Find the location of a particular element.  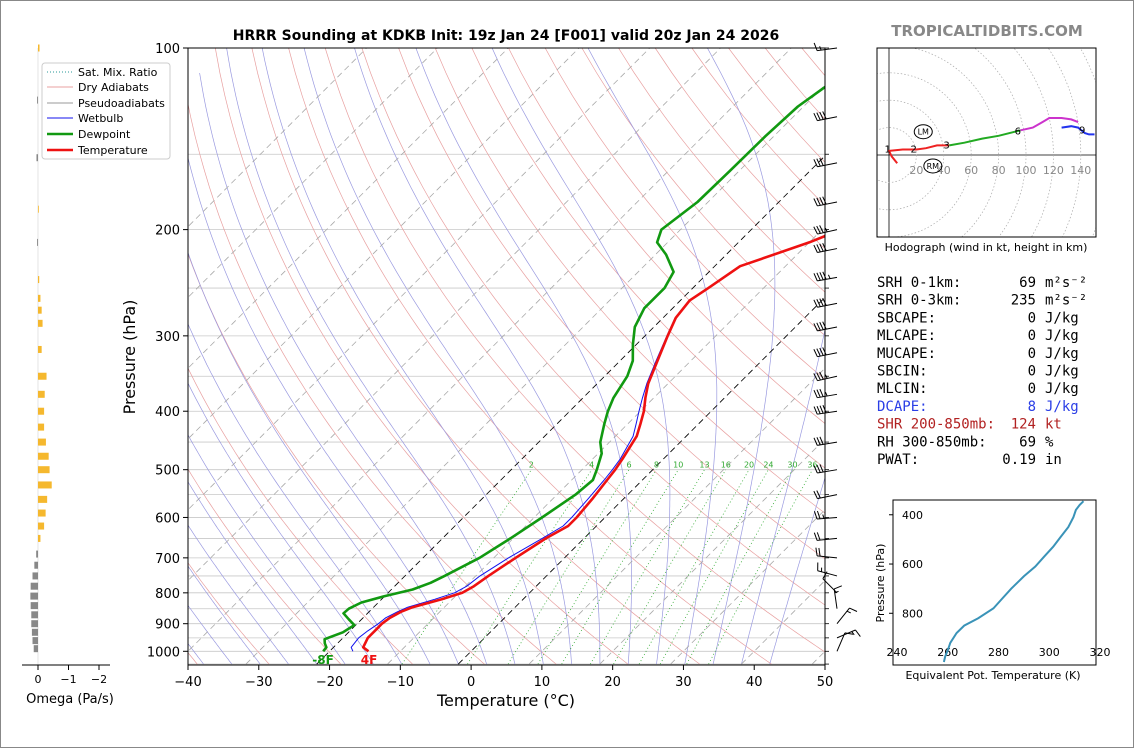

right-mover-marker is located at coordinates (933, 166).